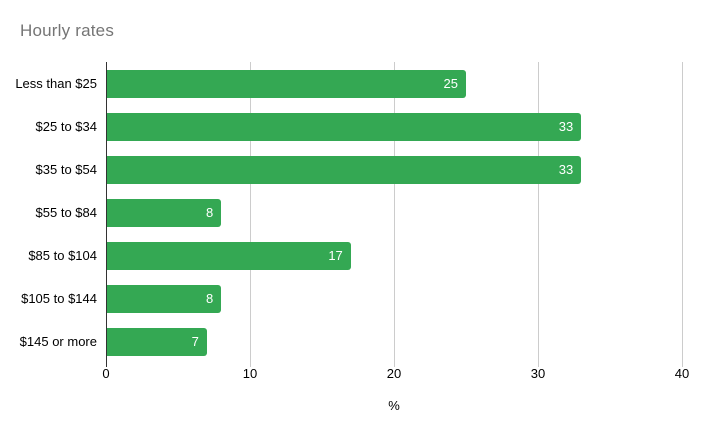 Image resolution: width=704 pixels, height=436 pixels. I want to click on x-axis-title: %, so click(394, 405).